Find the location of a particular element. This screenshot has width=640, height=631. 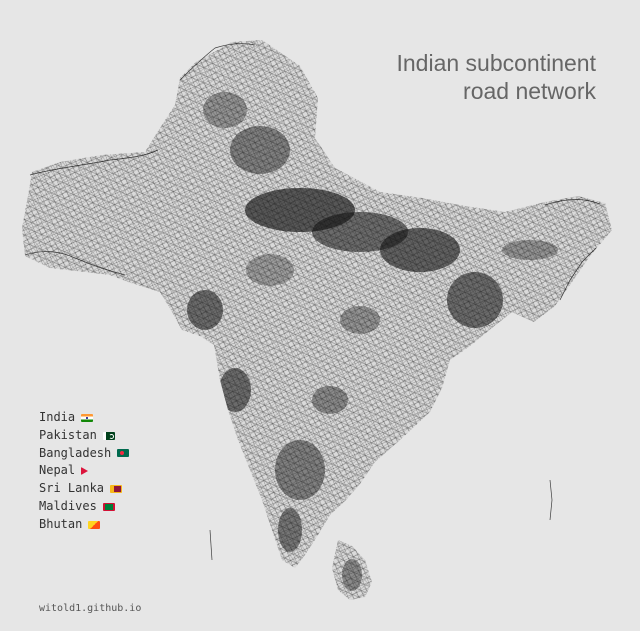

legend-item-sri-lanka: Sri Lanka is located at coordinates (84, 489).